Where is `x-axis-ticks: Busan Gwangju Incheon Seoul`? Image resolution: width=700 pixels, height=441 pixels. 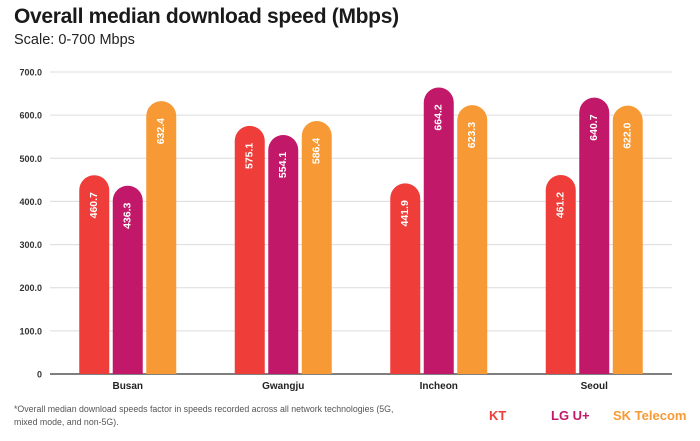
x-axis-ticks: Busan Gwangju Incheon Seoul is located at coordinates (360, 386).